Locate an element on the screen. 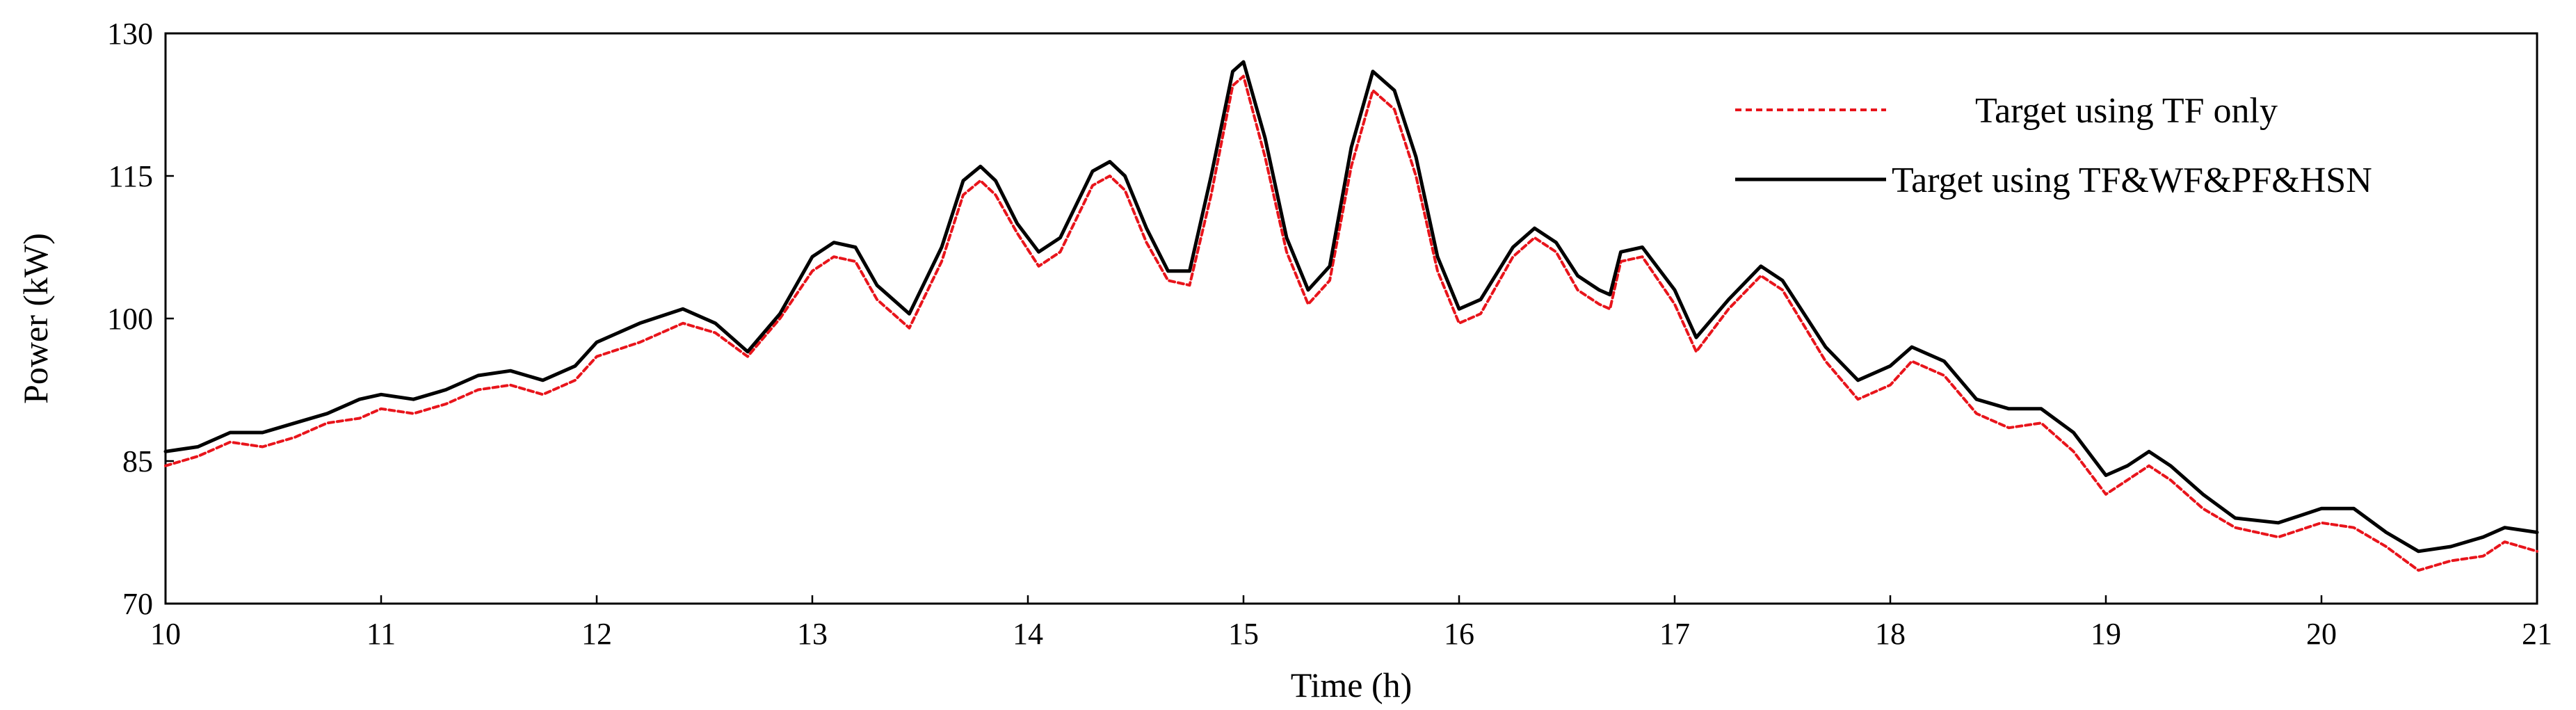  x-tick-label: 19 is located at coordinates (2106, 634).